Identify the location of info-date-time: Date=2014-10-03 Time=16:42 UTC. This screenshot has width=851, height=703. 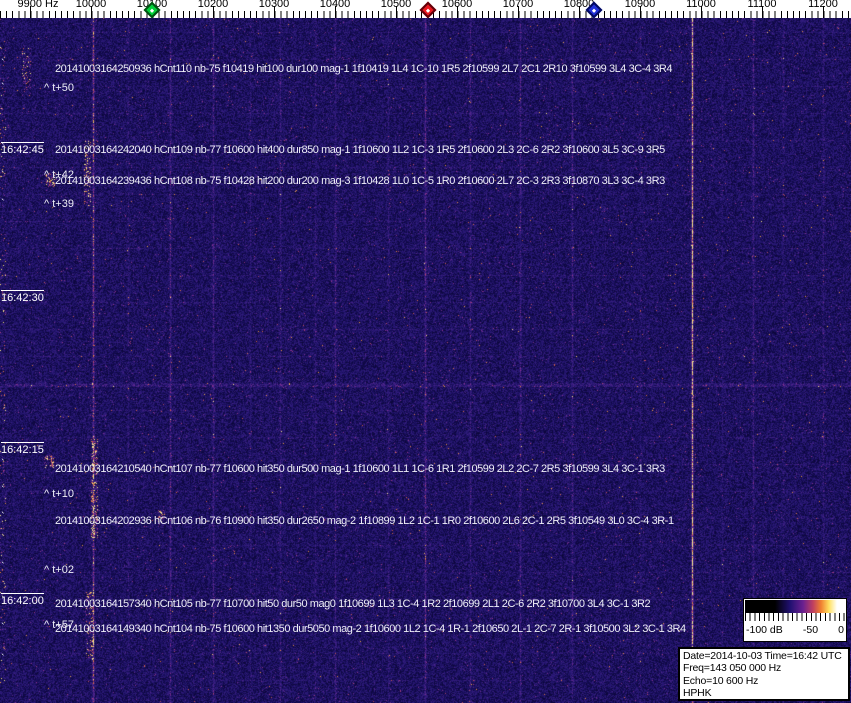
(762, 656).